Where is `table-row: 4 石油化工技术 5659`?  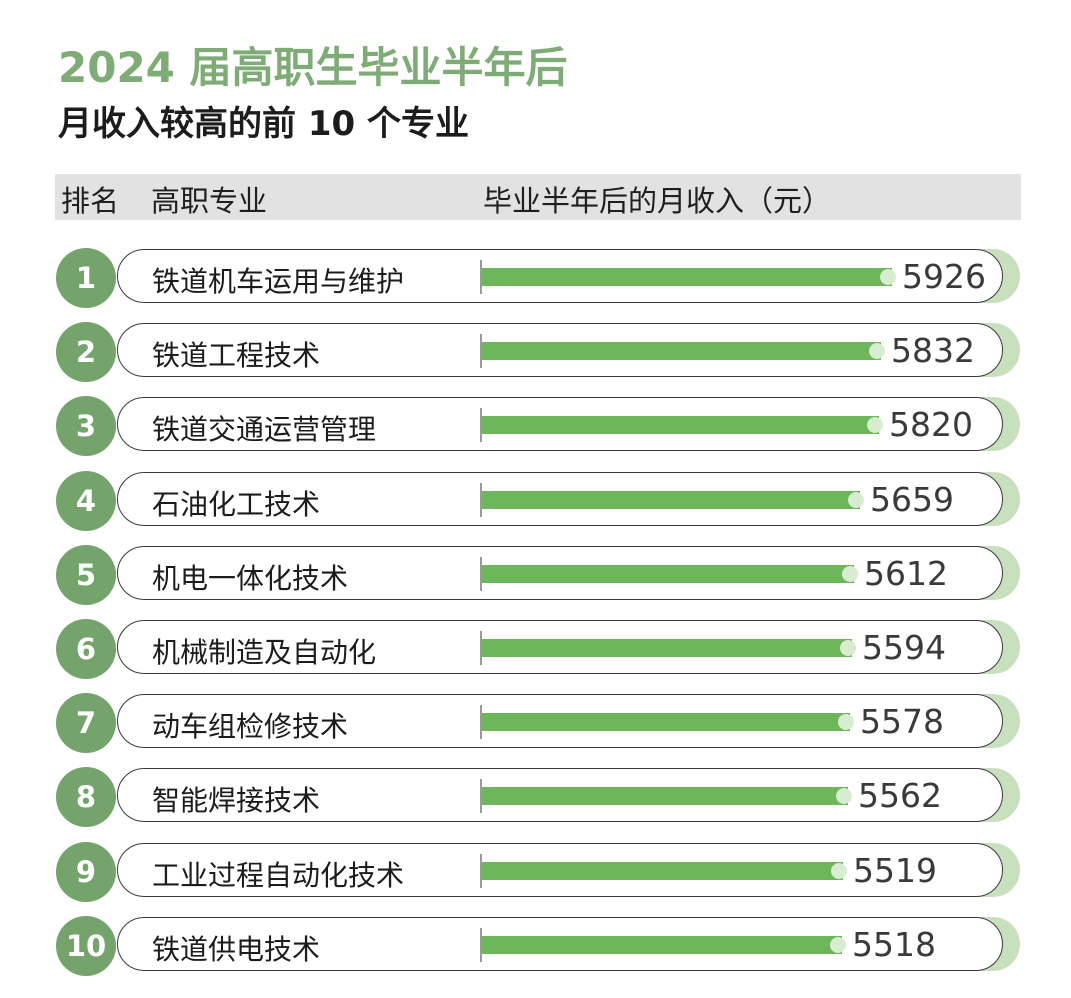 table-row: 4 石油化工技术 5659 is located at coordinates (535, 501).